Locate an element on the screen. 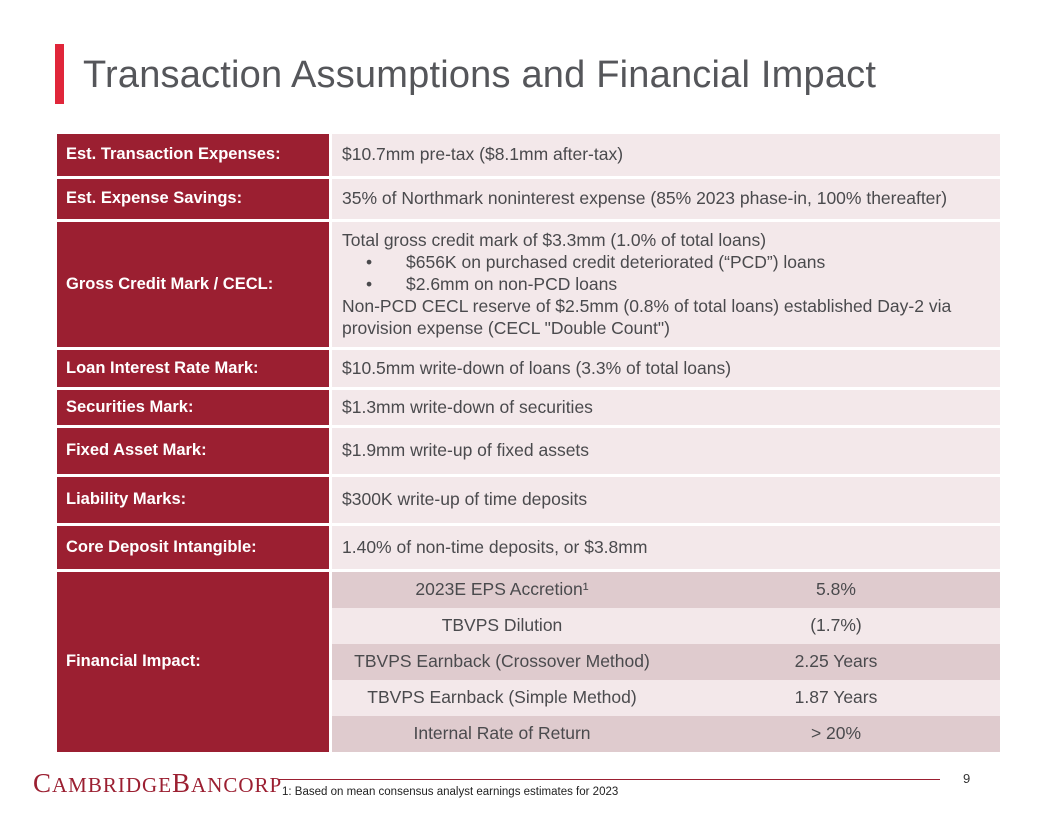 The image size is (1056, 816). row-label: Core Deposit Intangible: is located at coordinates (194, 546).